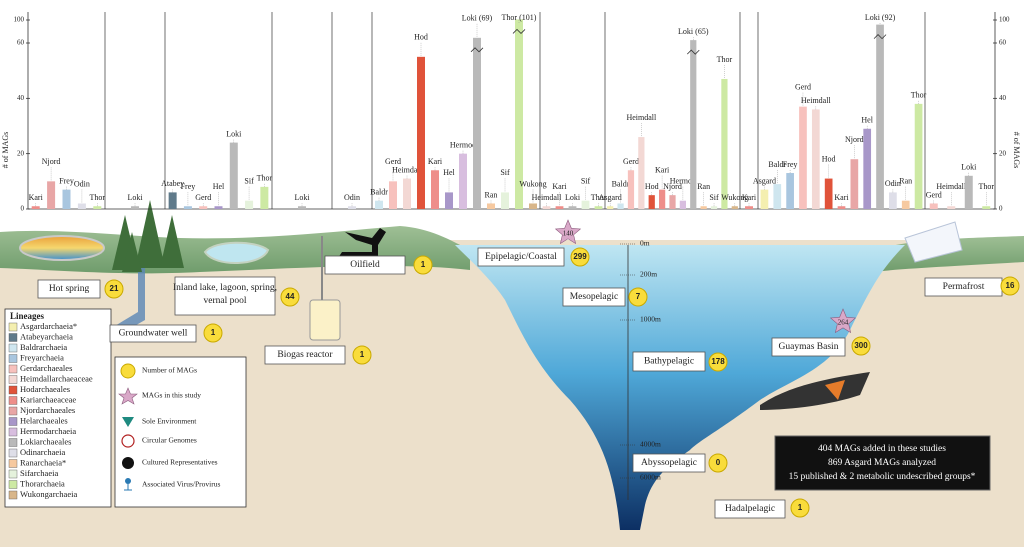  I want to click on bar-label: Baldr, so click(379, 192).